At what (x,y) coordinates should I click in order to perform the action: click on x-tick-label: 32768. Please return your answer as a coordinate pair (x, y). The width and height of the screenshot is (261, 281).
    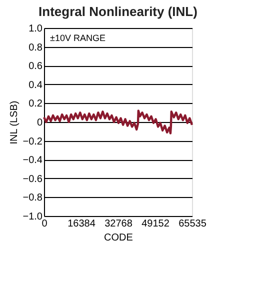
    Looking at the image, I should click on (118, 224).